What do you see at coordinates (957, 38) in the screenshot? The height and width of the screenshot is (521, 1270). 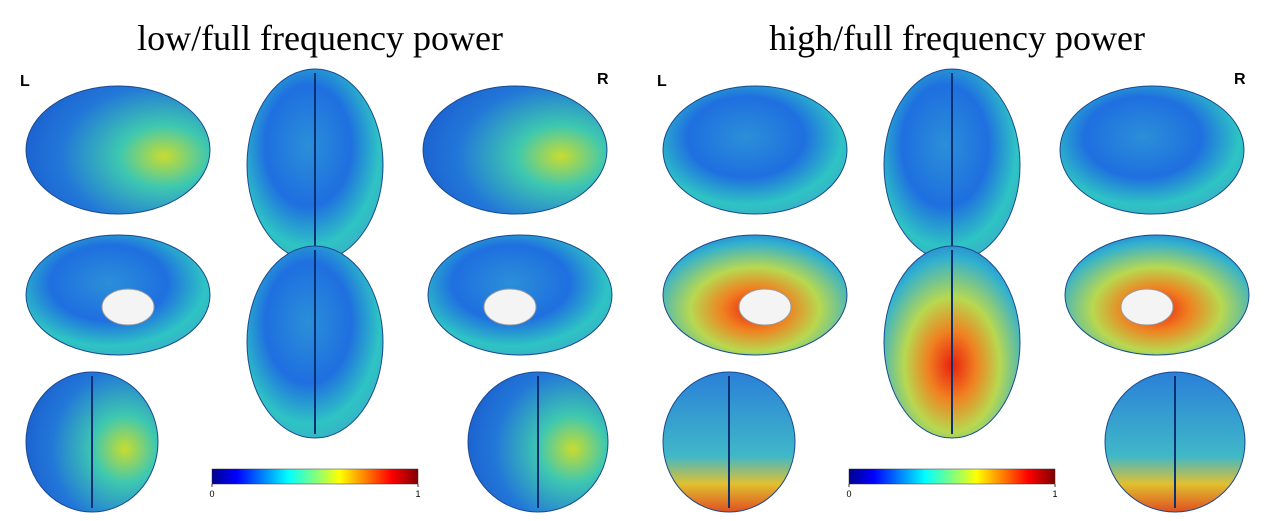 I see `panel-title: high/full frequency power` at bounding box center [957, 38].